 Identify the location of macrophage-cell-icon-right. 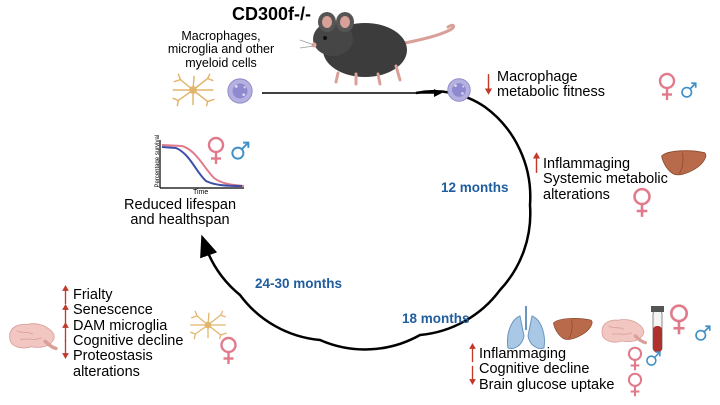
(459, 90).